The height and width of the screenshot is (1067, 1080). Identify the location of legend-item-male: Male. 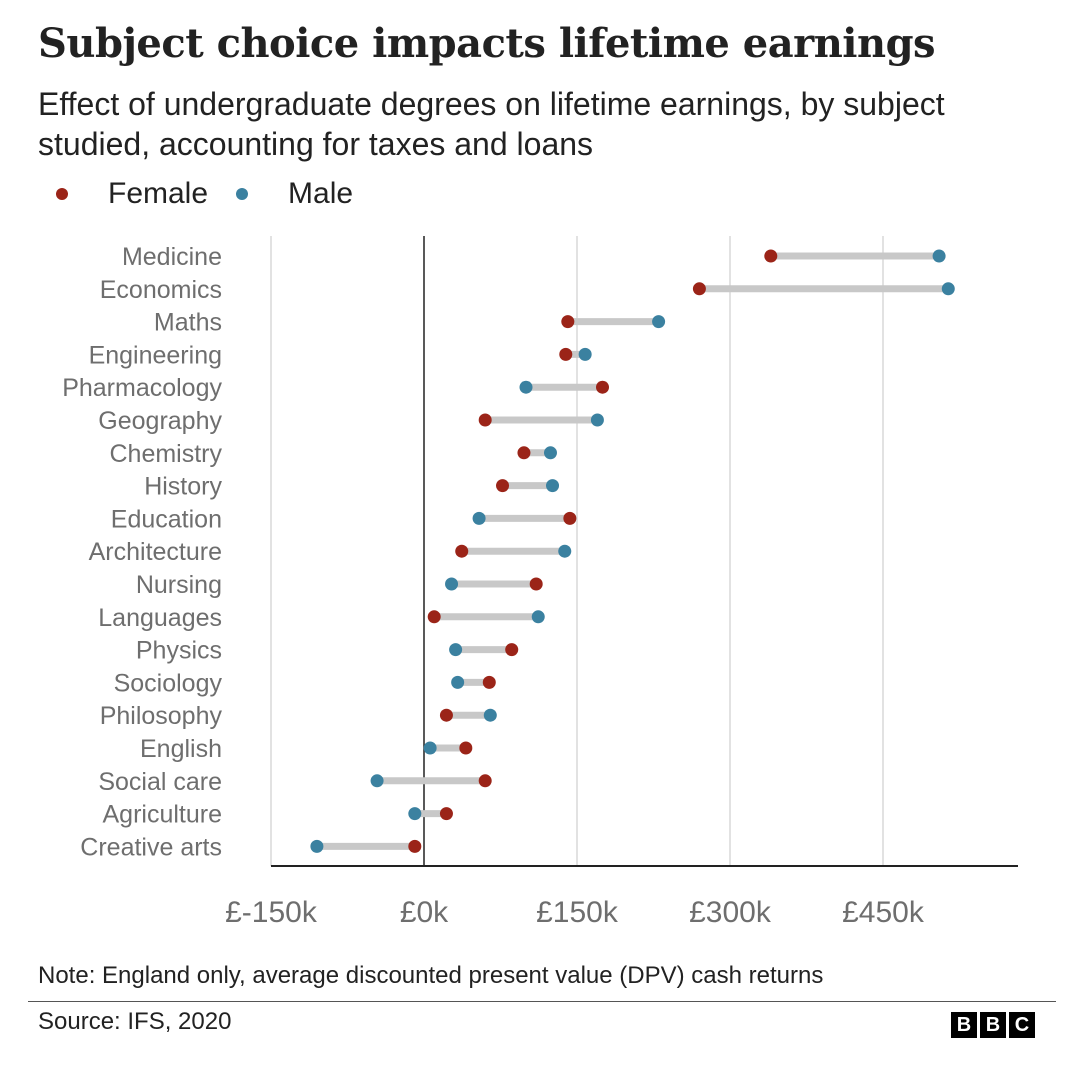
(294, 194).